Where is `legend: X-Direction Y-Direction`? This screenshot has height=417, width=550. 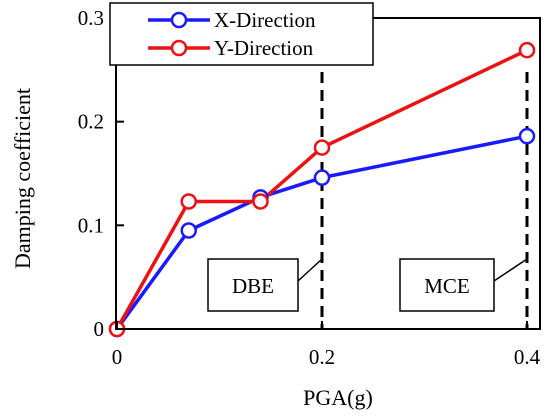 legend: X-Direction Y-Direction is located at coordinates (241, 34).